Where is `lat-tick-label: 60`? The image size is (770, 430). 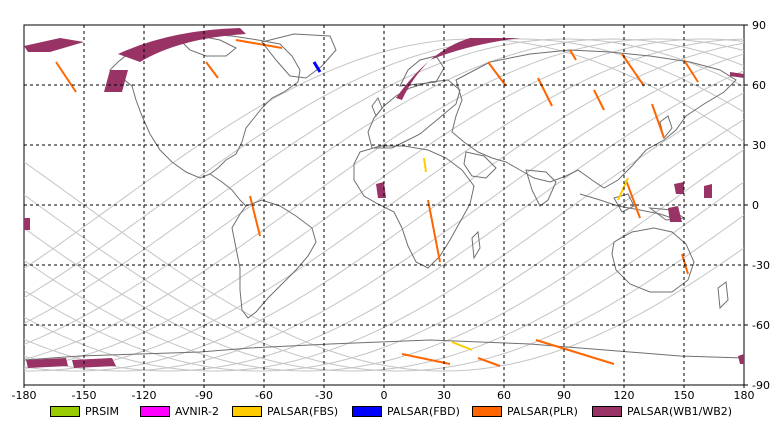 lat-tick-label: 60 is located at coordinates (759, 85).